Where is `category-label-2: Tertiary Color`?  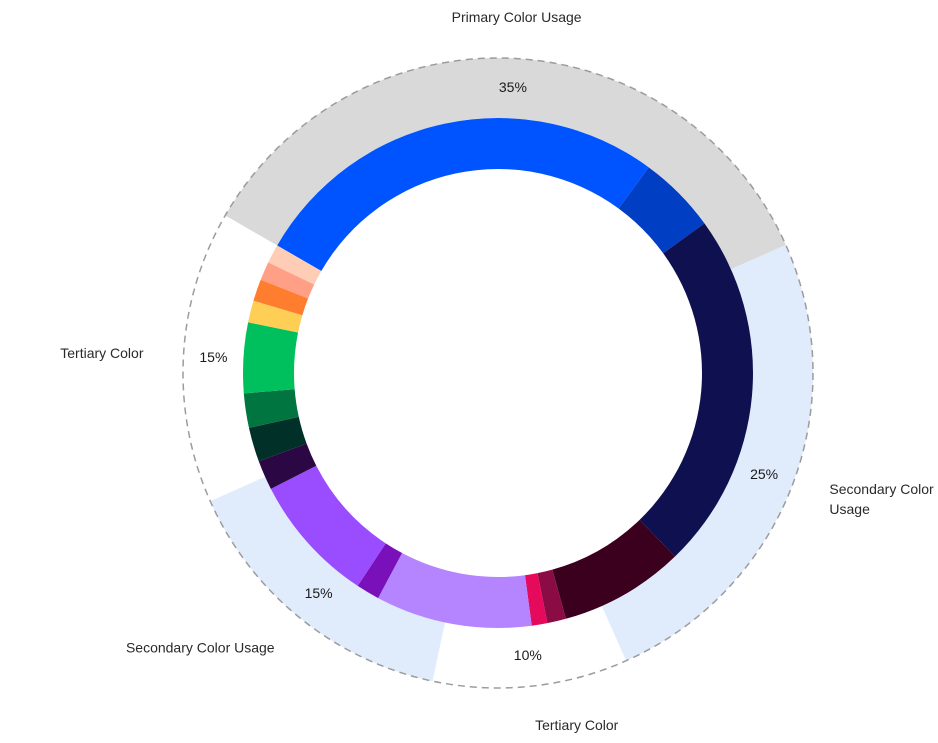
category-label-2: Tertiary Color is located at coordinates (577, 725).